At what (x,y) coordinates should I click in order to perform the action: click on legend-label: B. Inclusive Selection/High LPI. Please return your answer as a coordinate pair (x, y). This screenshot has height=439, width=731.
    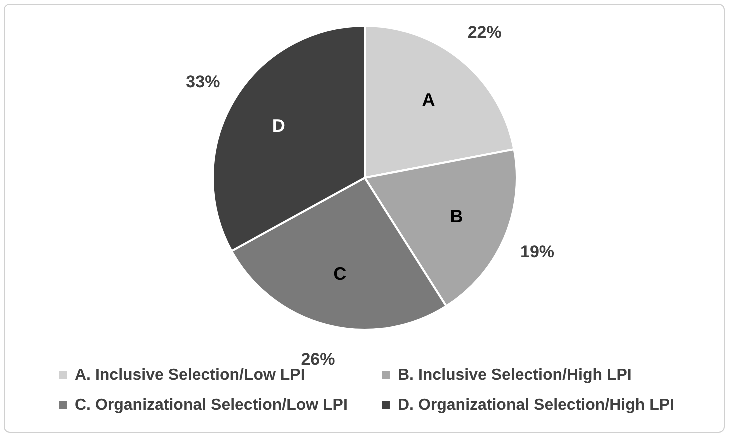
    Looking at the image, I should click on (515, 375).